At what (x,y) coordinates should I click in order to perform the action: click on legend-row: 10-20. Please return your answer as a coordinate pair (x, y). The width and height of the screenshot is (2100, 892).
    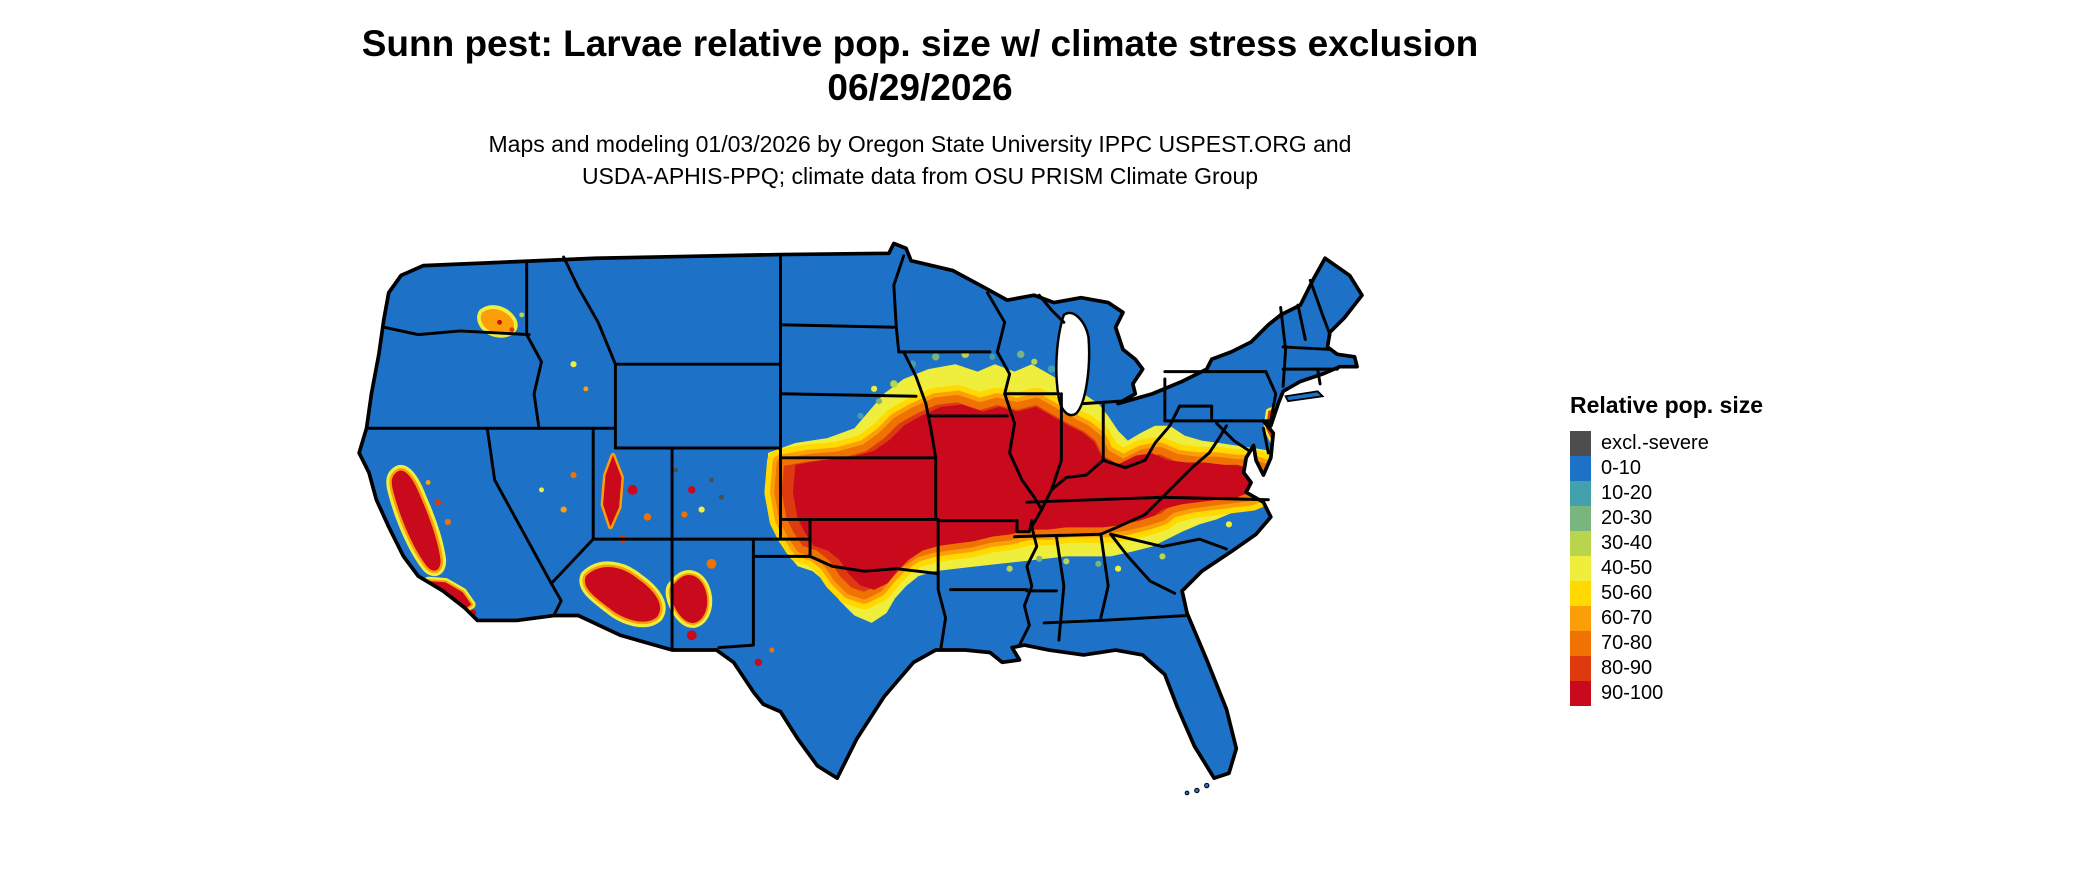
    Looking at the image, I should click on (1690, 493).